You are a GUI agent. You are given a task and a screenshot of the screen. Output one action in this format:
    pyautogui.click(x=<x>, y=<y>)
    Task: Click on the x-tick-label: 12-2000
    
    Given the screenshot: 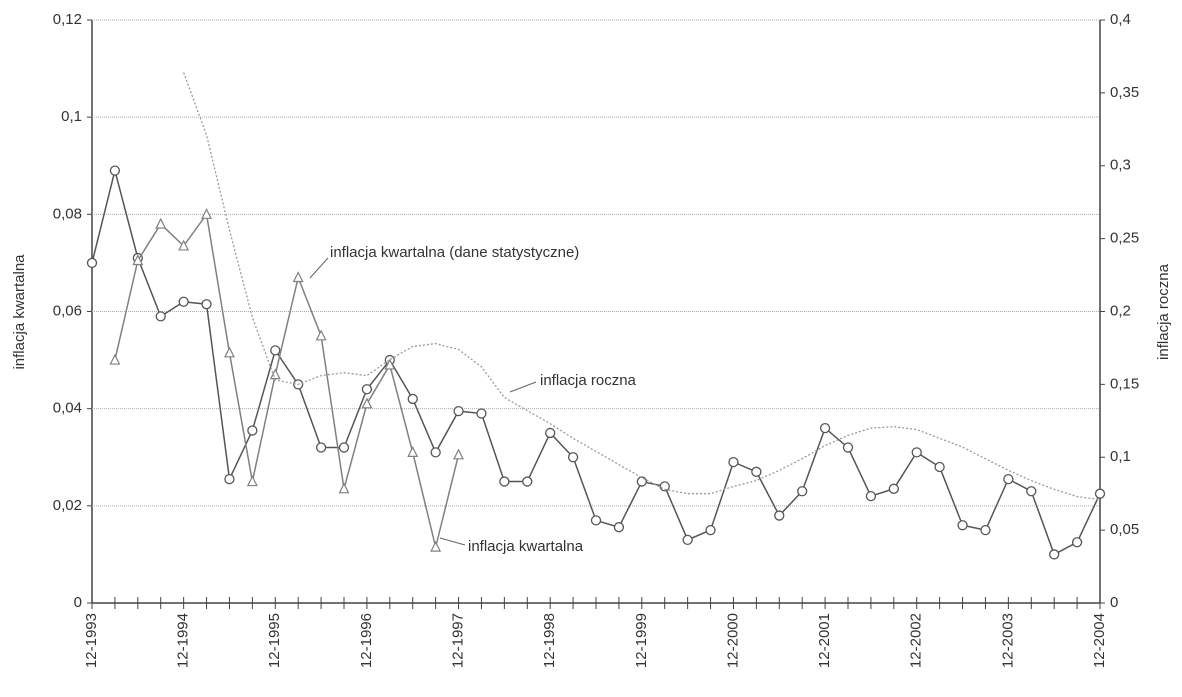 What is the action you would take?
    pyautogui.click(x=732, y=640)
    